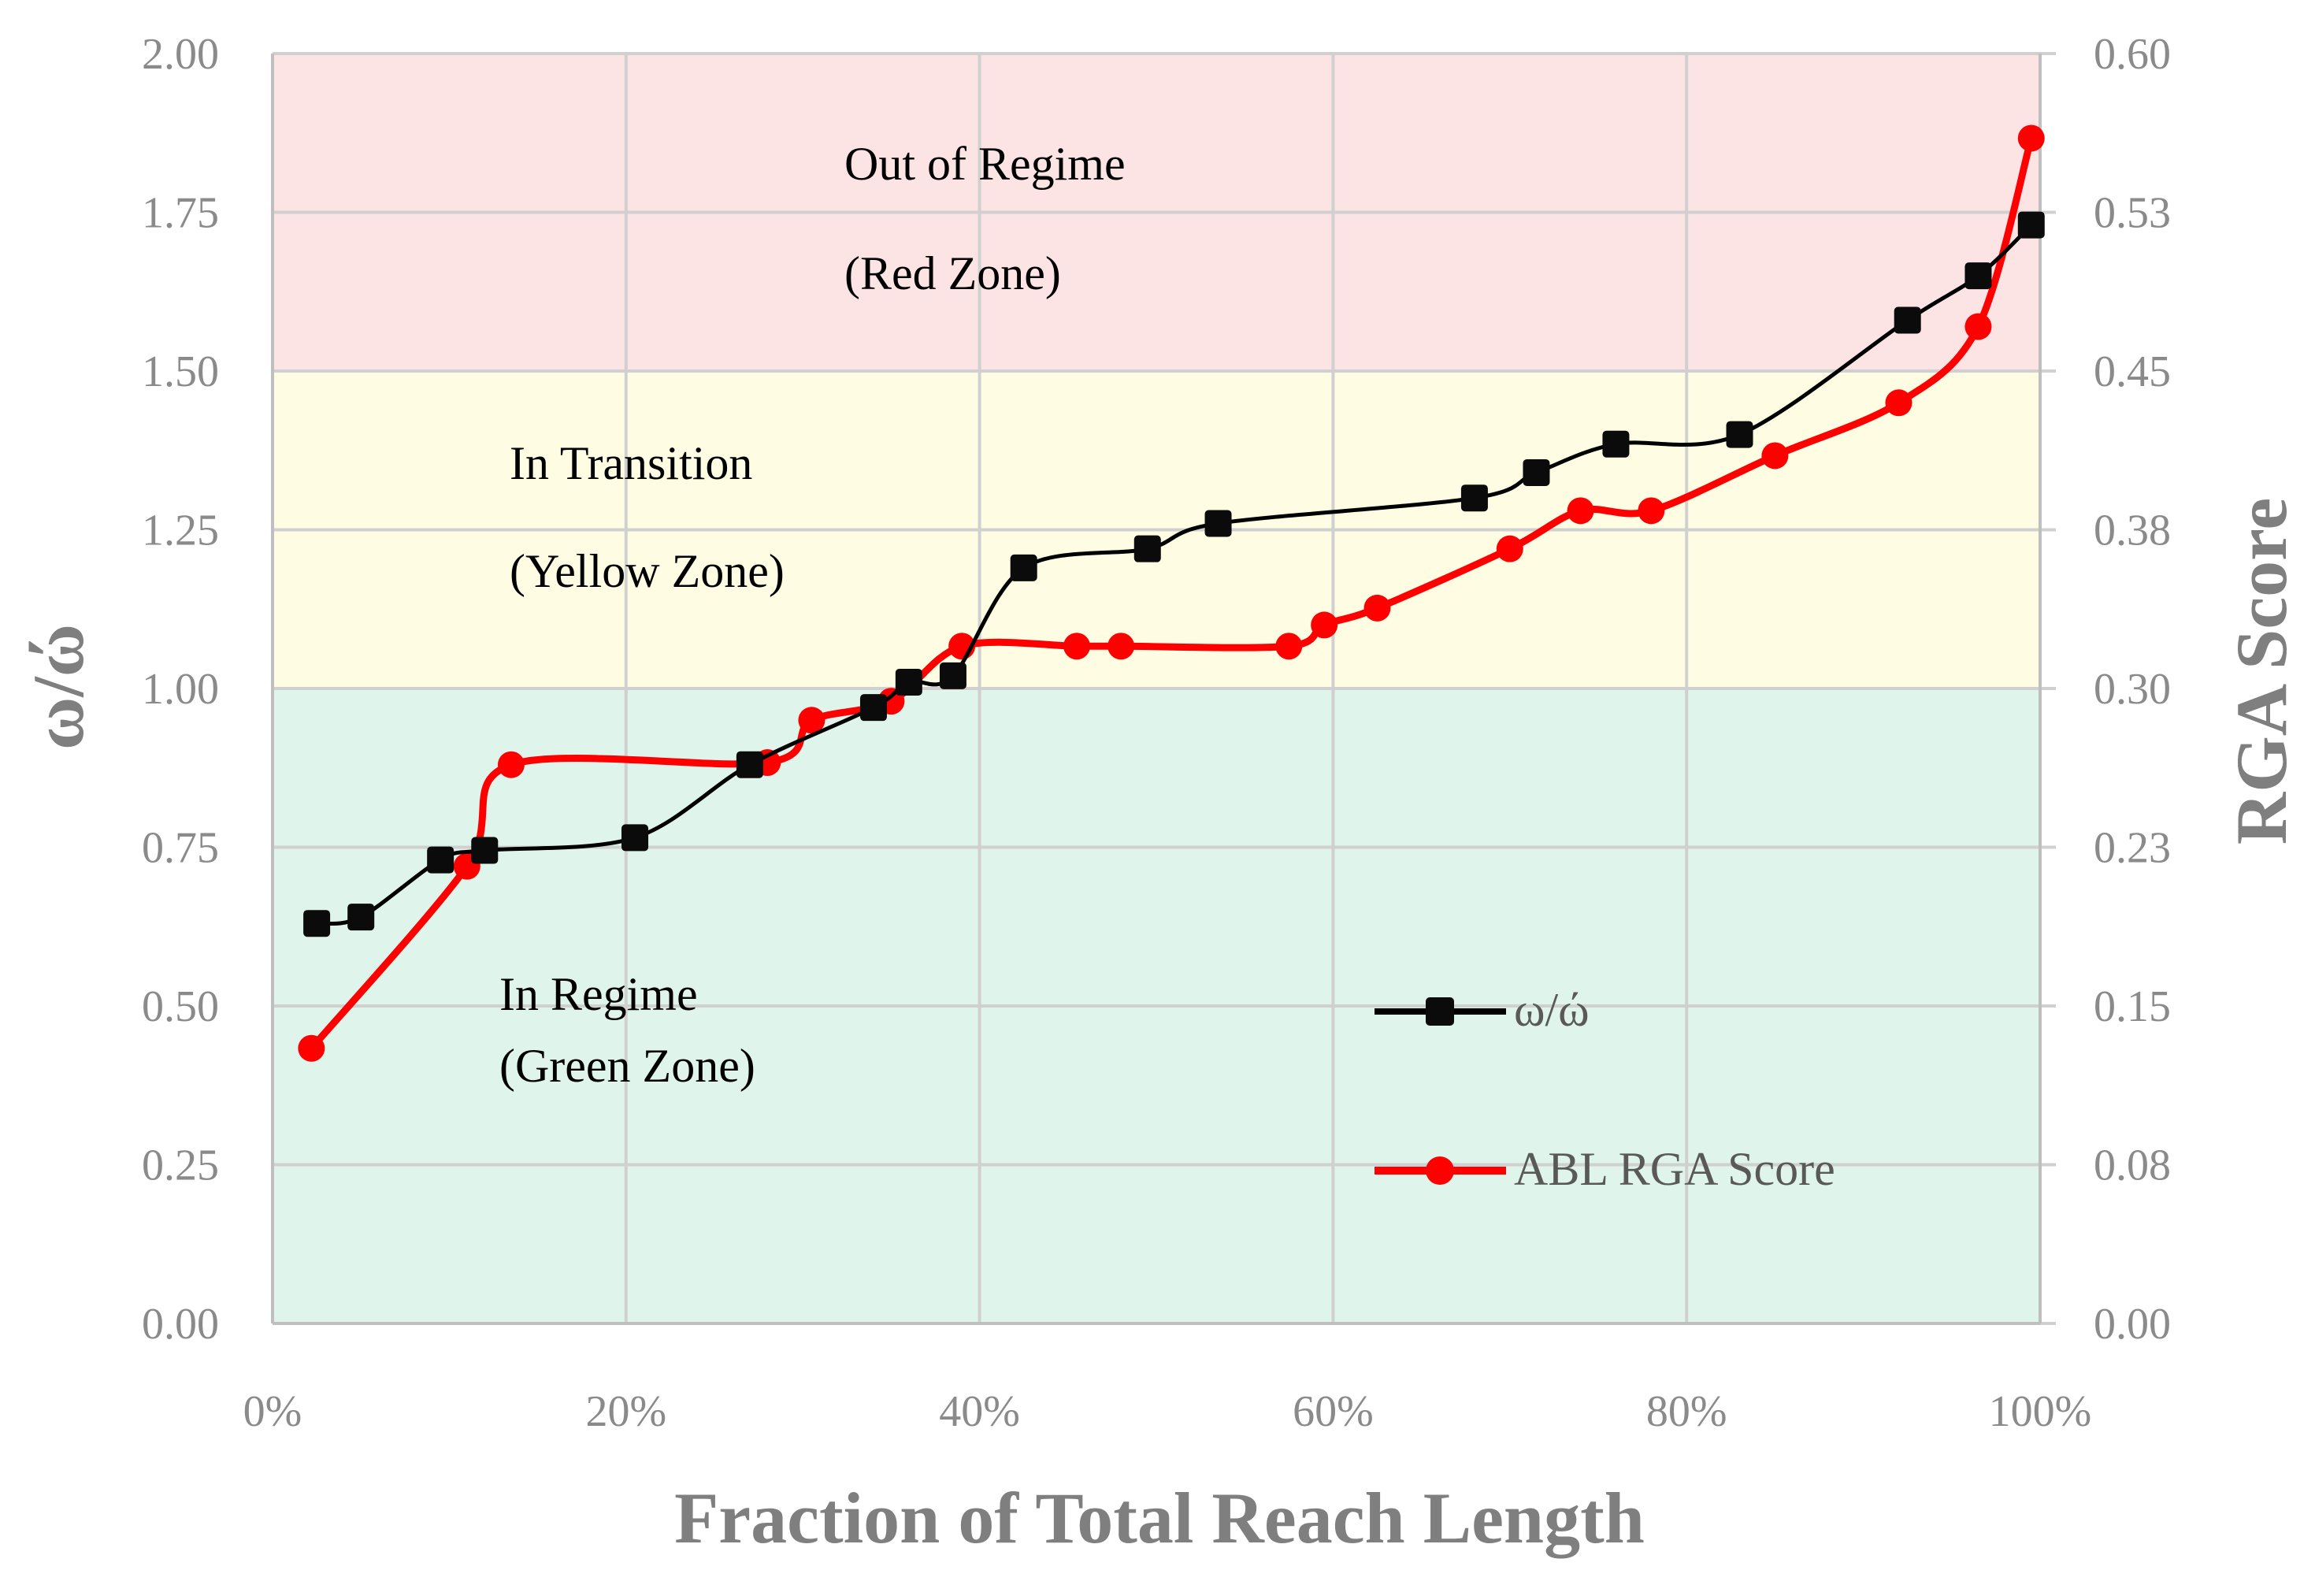  What do you see at coordinates (2132, 371) in the screenshot?
I see `y-tick-label-right: 0.45` at bounding box center [2132, 371].